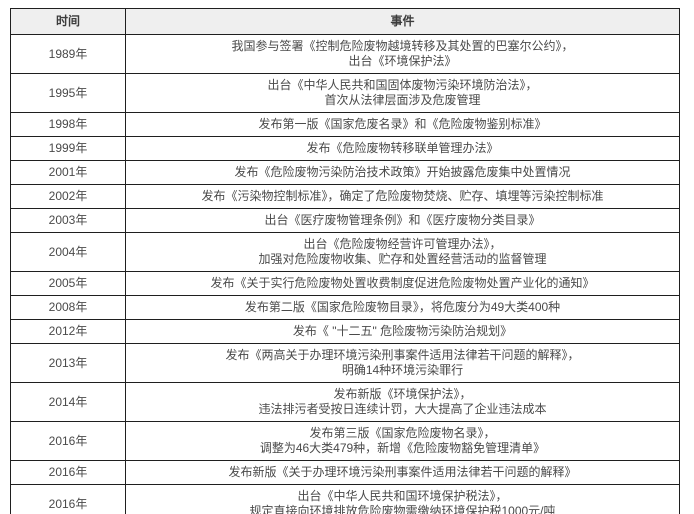 This screenshot has width=694, height=514. Describe the element at coordinates (68, 402) in the screenshot. I see `year-cell: 2014年` at that location.